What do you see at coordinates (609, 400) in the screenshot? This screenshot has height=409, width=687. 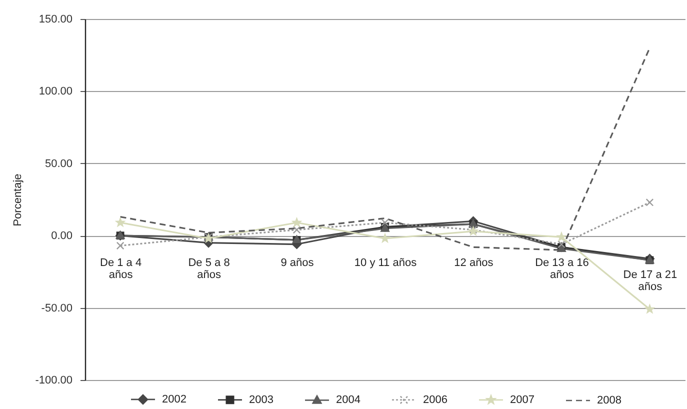 I see `legend-label: 2008` at bounding box center [609, 400].